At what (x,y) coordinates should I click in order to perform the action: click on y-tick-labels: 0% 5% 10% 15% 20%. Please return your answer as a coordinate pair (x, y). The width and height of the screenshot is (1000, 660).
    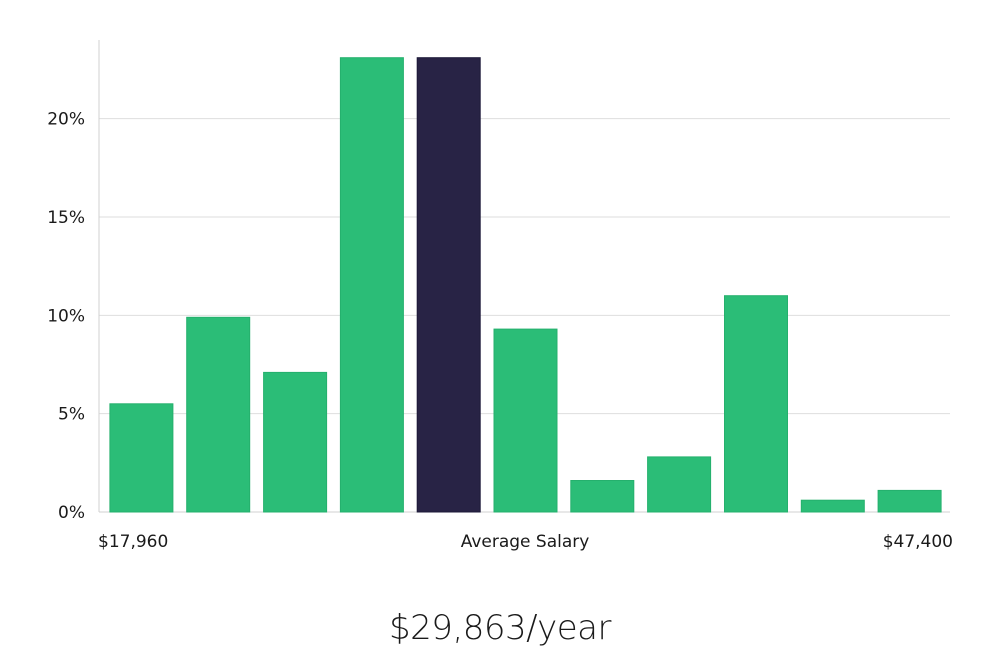
    Looking at the image, I should click on (66, 316).